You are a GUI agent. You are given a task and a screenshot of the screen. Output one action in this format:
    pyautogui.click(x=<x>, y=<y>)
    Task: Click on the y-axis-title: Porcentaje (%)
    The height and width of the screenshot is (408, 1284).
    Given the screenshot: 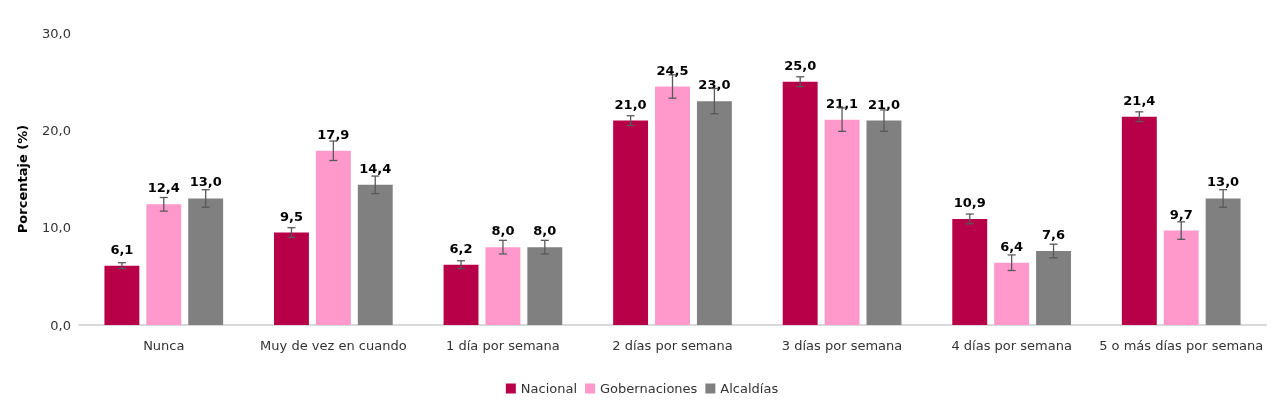 What is the action you would take?
    pyautogui.click(x=22, y=179)
    